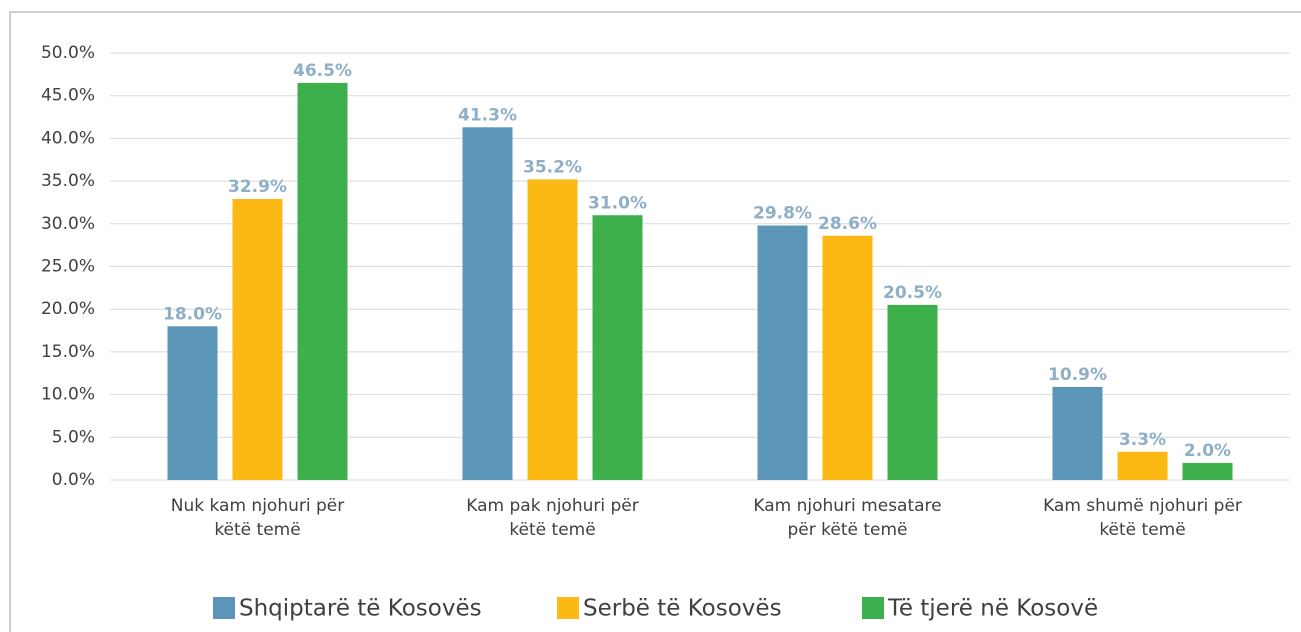 The height and width of the screenshot is (632, 1301). Describe the element at coordinates (192, 314) in the screenshot. I see `value-label: 18.0%` at that location.